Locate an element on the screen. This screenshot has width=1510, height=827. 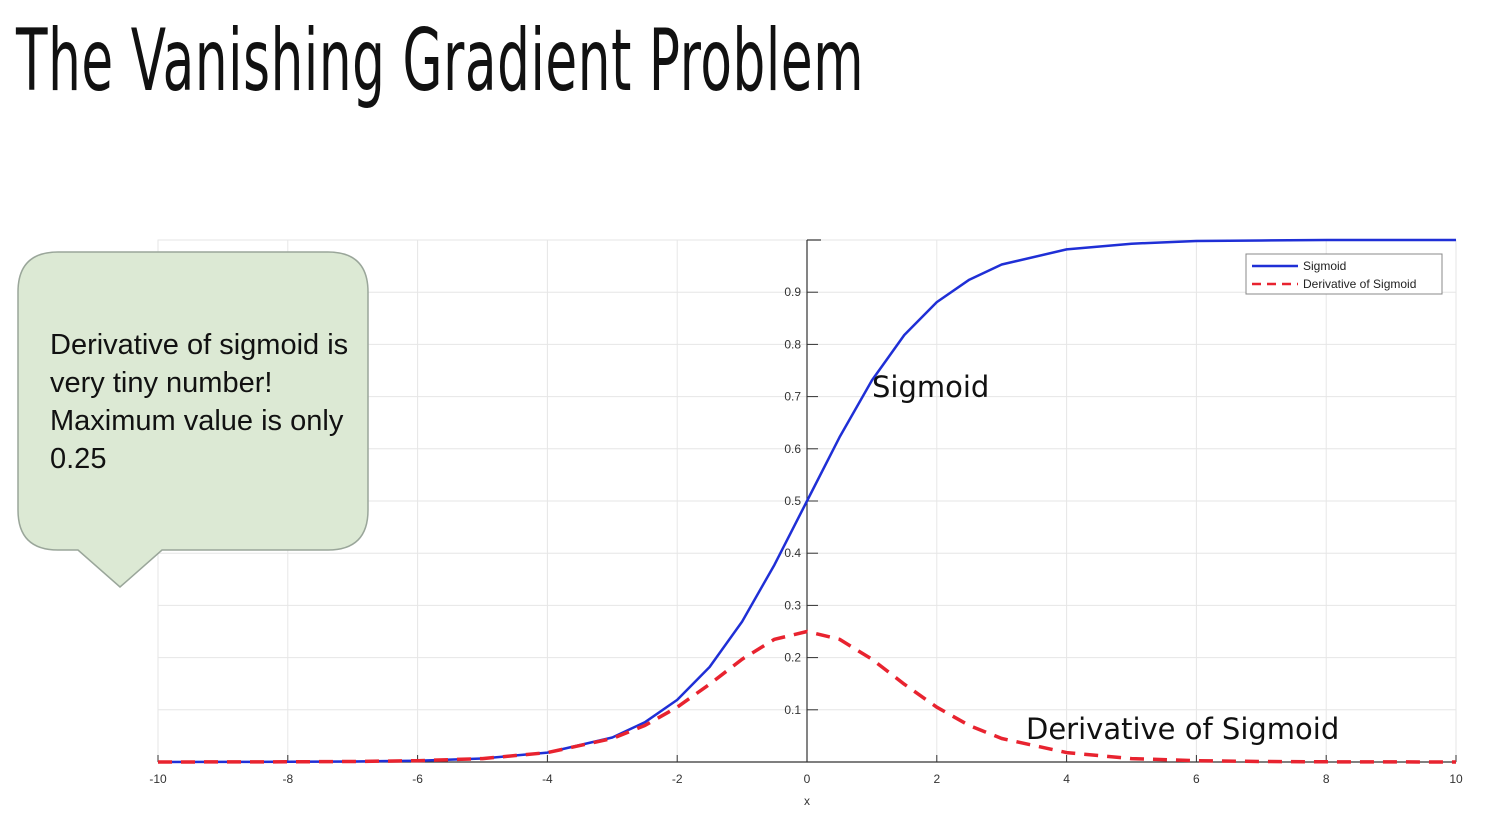
derivative-annotation: Derivative of Sigmoid is located at coordinates (1183, 729).